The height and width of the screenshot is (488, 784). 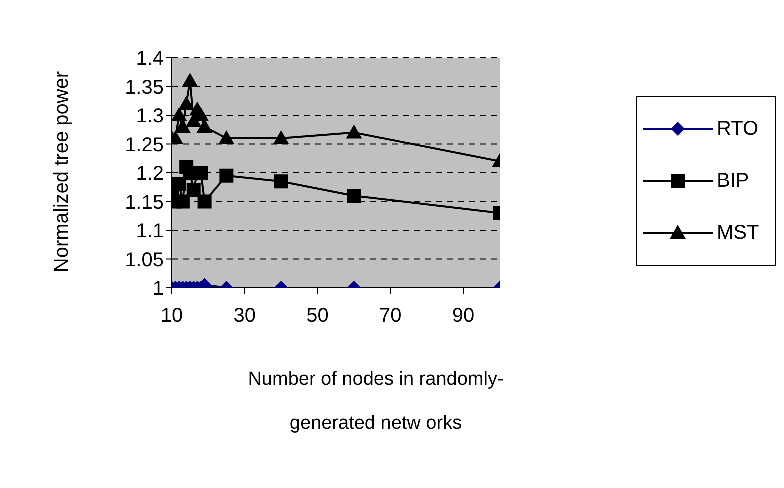 What do you see at coordinates (376, 401) in the screenshot?
I see `text: Number of nodes in randomly-generated netw orks` at bounding box center [376, 401].